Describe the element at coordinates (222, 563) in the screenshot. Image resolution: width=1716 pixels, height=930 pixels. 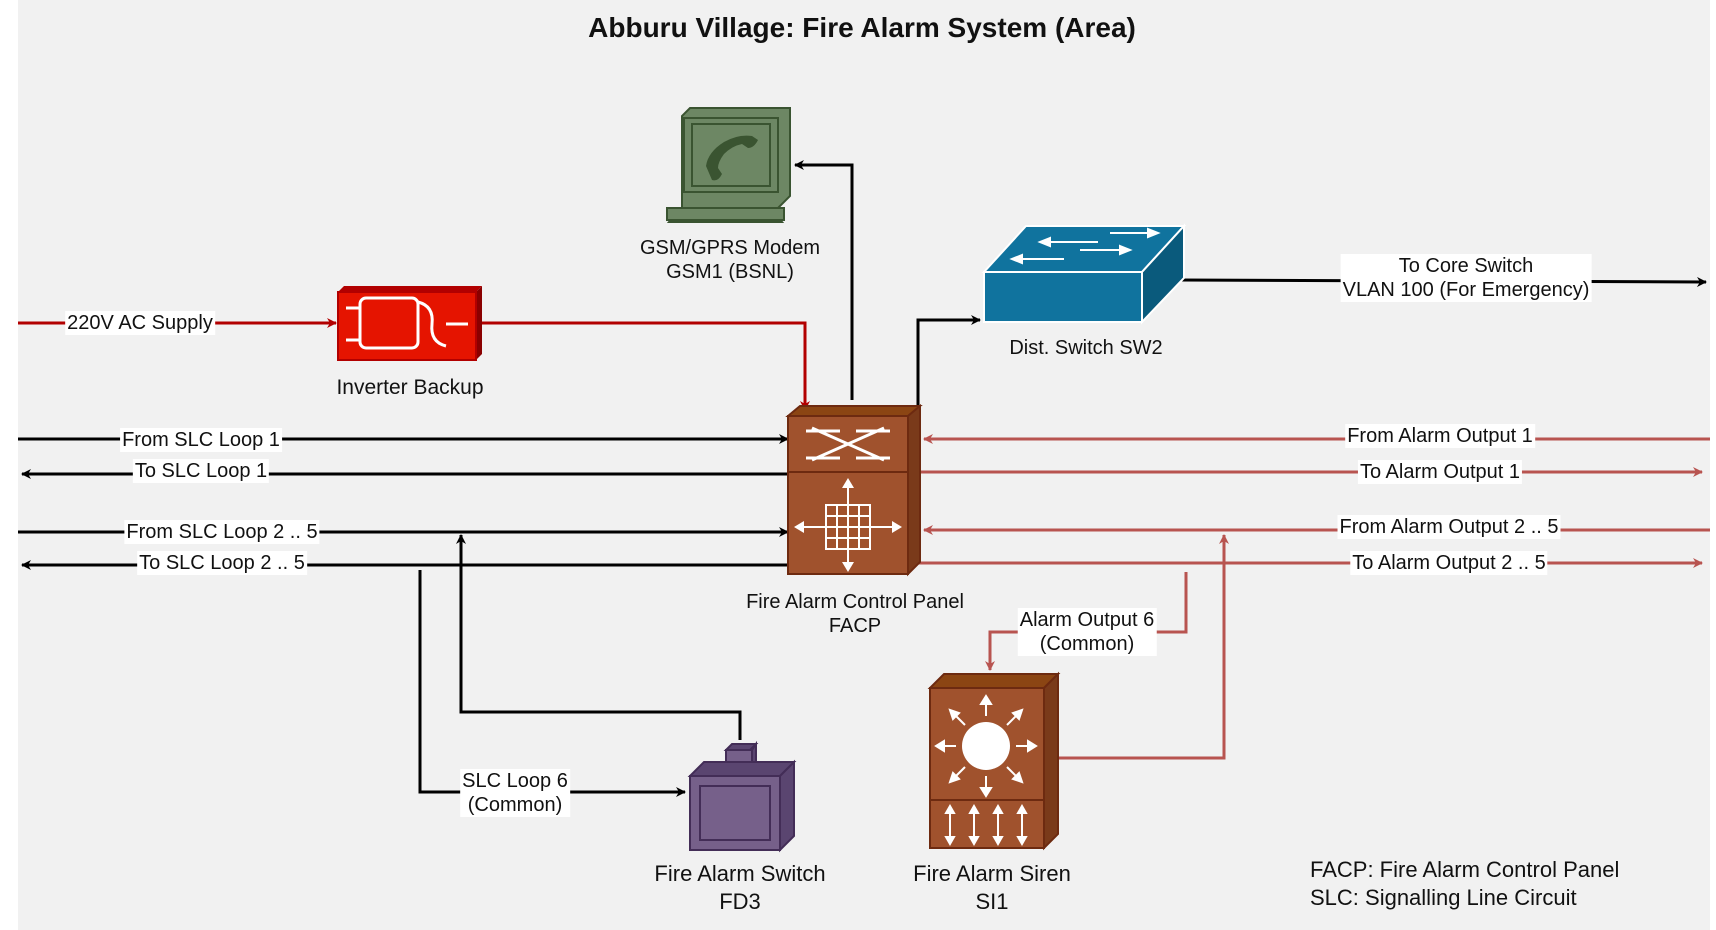
I see `to-slc25-label: To SLC Loop 2 .. 5` at that location.